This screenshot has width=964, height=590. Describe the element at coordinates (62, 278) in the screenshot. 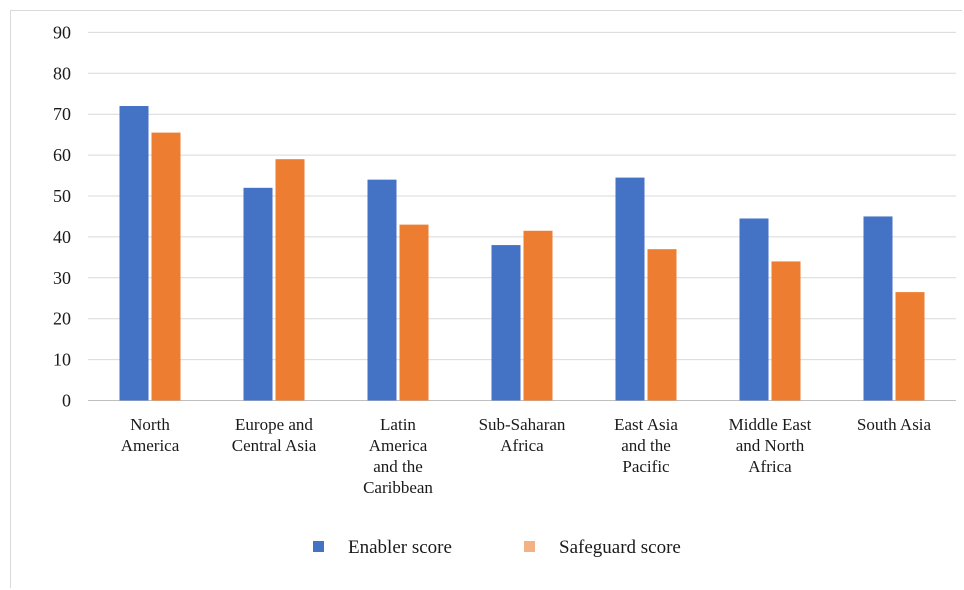

I see `y-tick-label: 30` at that location.